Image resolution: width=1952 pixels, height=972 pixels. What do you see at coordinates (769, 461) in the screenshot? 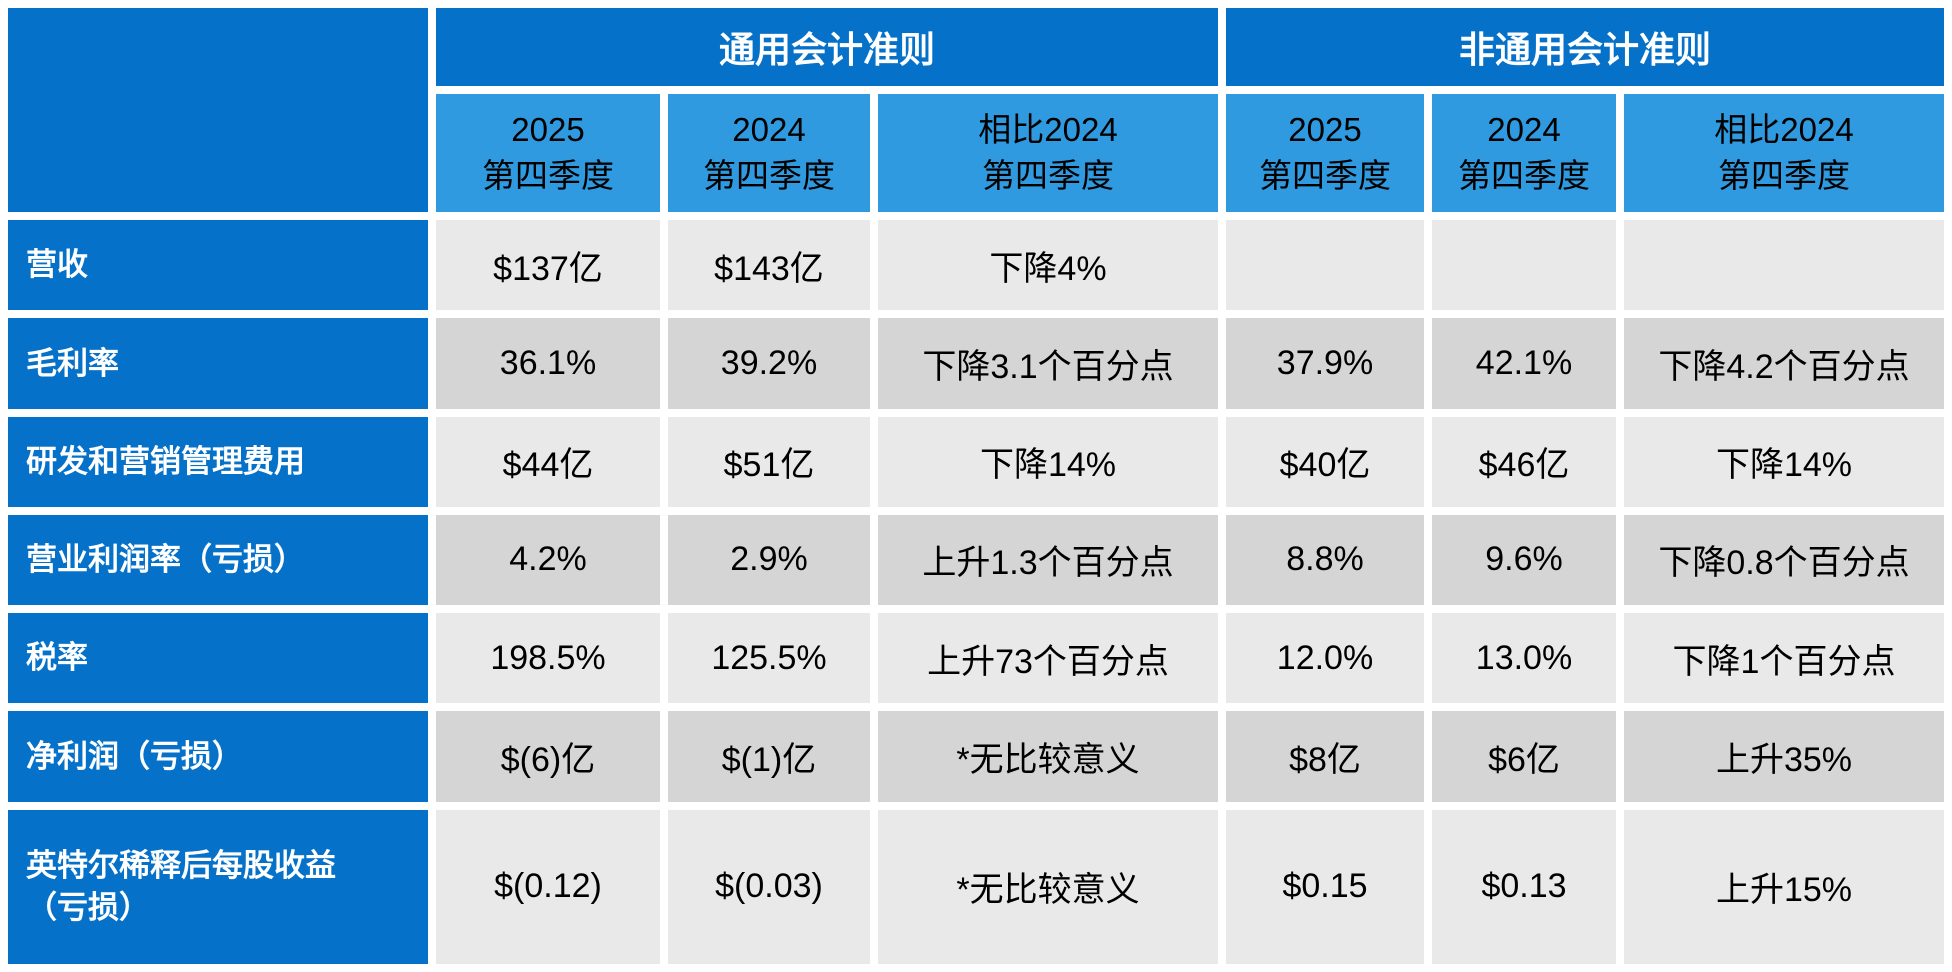
I see `data-cell: $51亿` at bounding box center [769, 461].